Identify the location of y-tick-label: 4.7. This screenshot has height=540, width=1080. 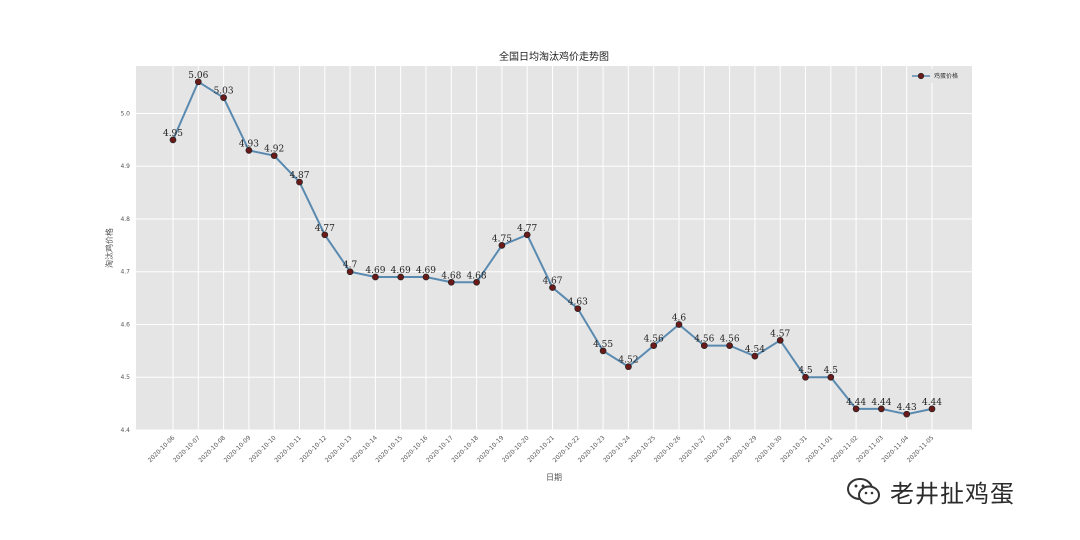
(125, 272).